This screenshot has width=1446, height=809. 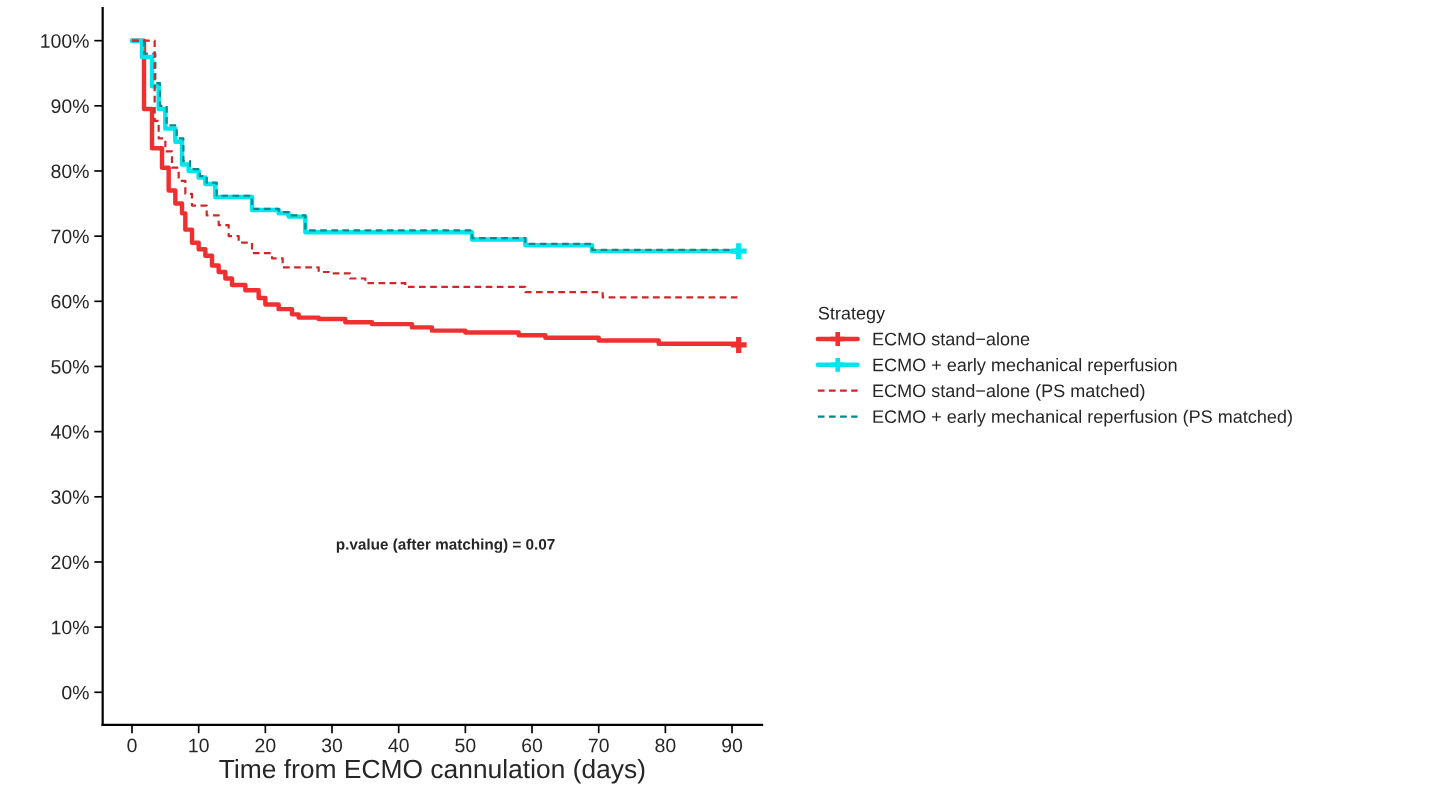 I want to click on x-tick-label: 50, so click(x=465, y=745).